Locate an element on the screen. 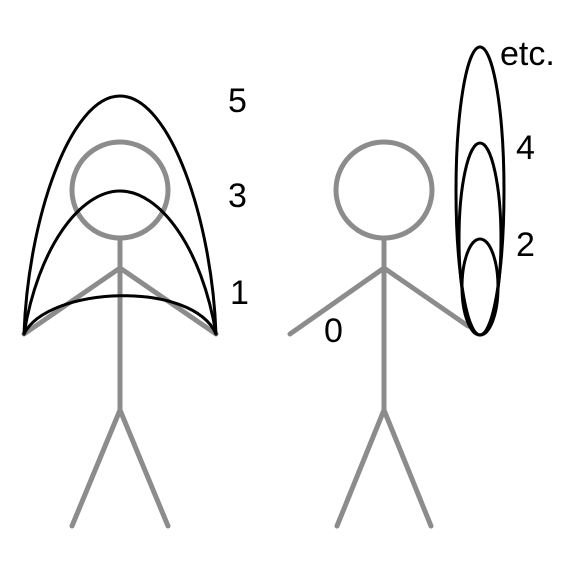 Image resolution: width=577 pixels, height=579 pixels. arc-swing-three is located at coordinates (120, 262).